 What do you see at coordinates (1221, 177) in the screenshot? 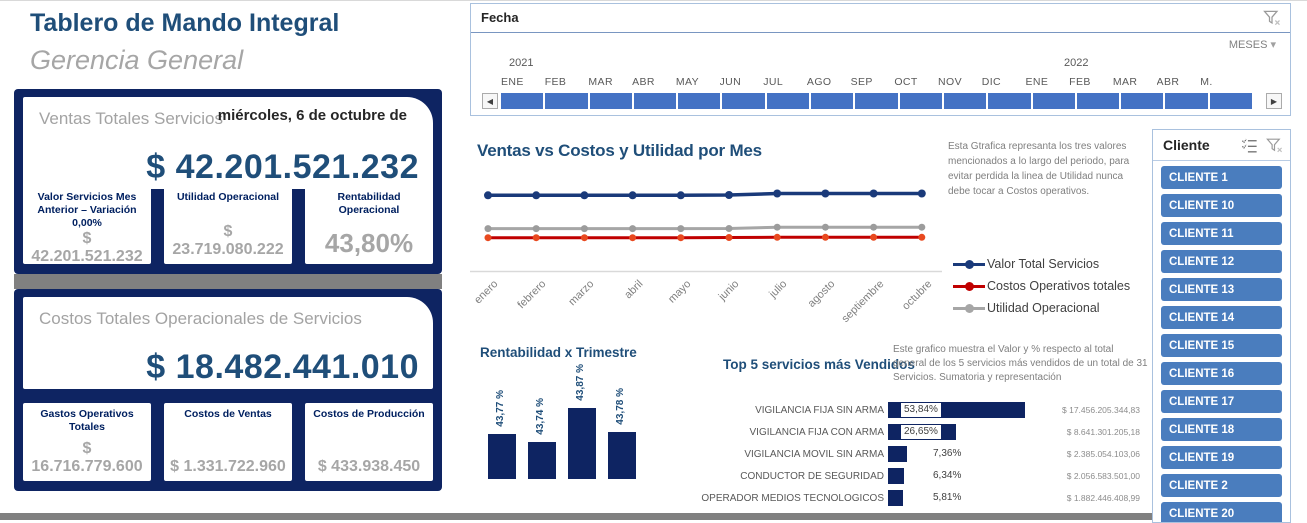
I see `cliente-filter-button: CLIENTE 1` at bounding box center [1221, 177].